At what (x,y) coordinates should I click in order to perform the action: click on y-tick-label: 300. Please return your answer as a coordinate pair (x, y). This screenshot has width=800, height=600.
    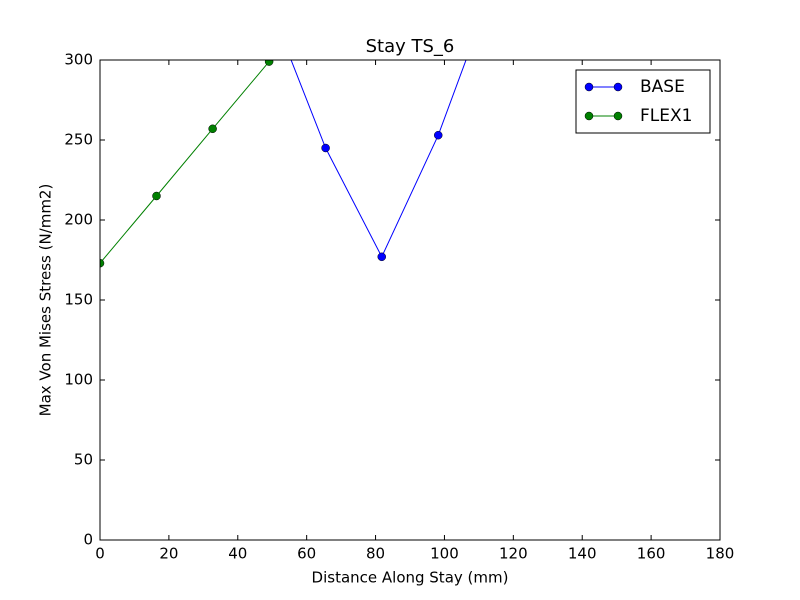
    Looking at the image, I should click on (78, 60).